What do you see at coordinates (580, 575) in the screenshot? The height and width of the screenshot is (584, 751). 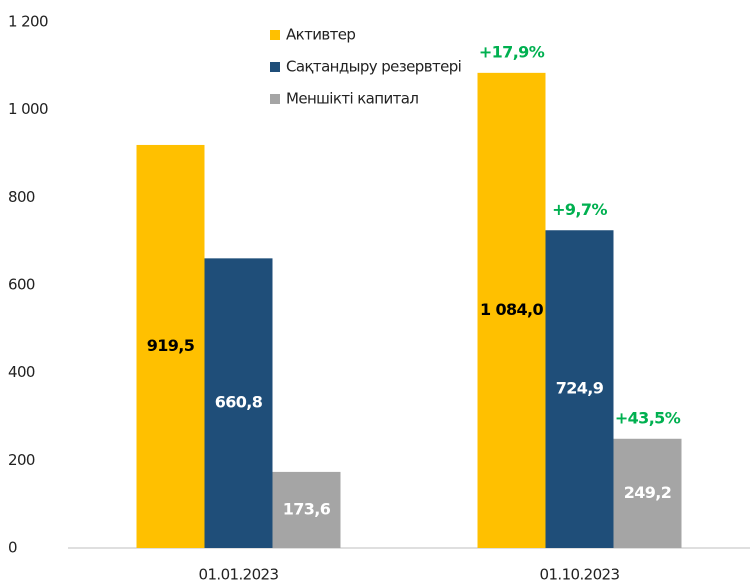 I see `x-tick-label: 01.10.2023` at bounding box center [580, 575].